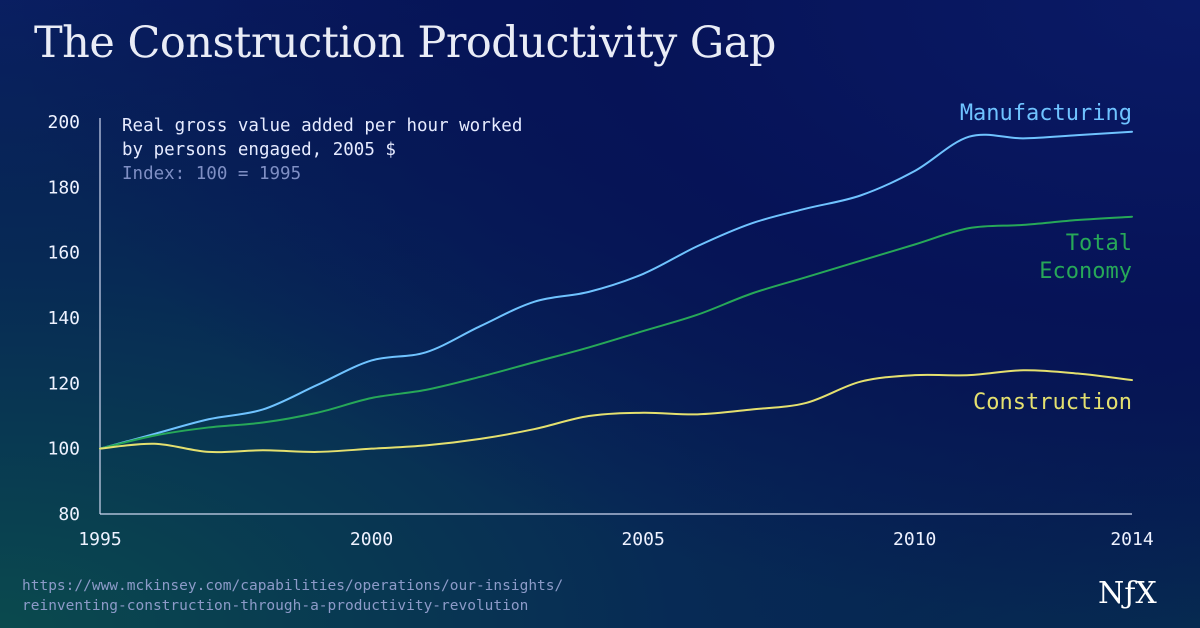  What do you see at coordinates (69, 514) in the screenshot?
I see `y-tick-label: 80` at bounding box center [69, 514].